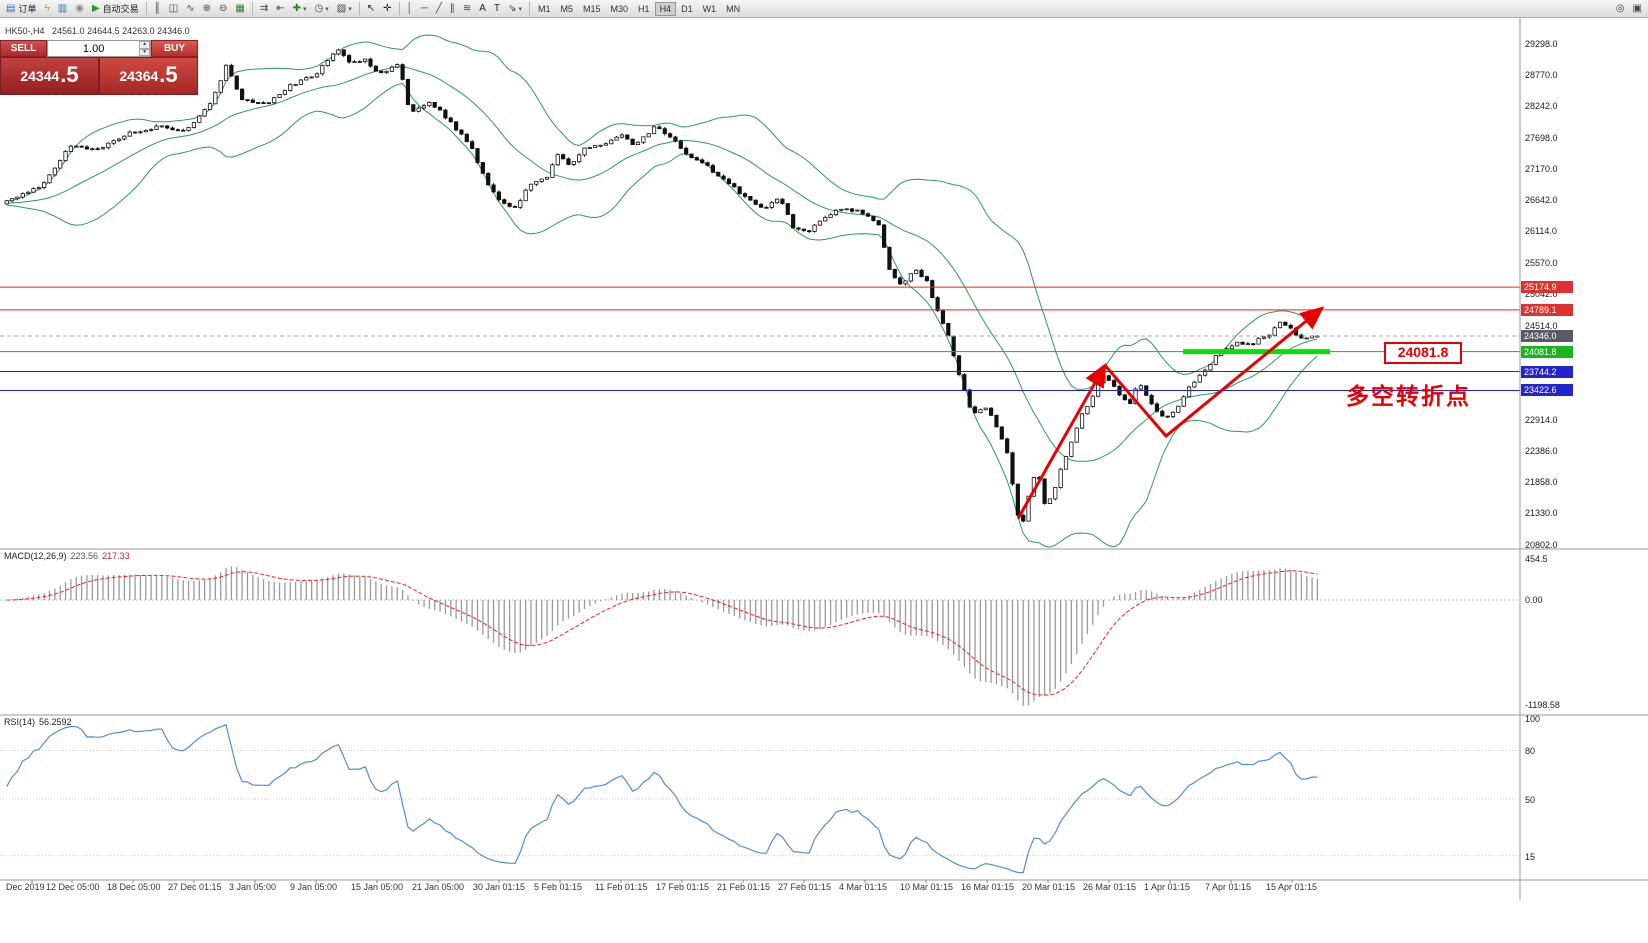  I want to click on new-chart-icon: ▣, so click(1637, 9).